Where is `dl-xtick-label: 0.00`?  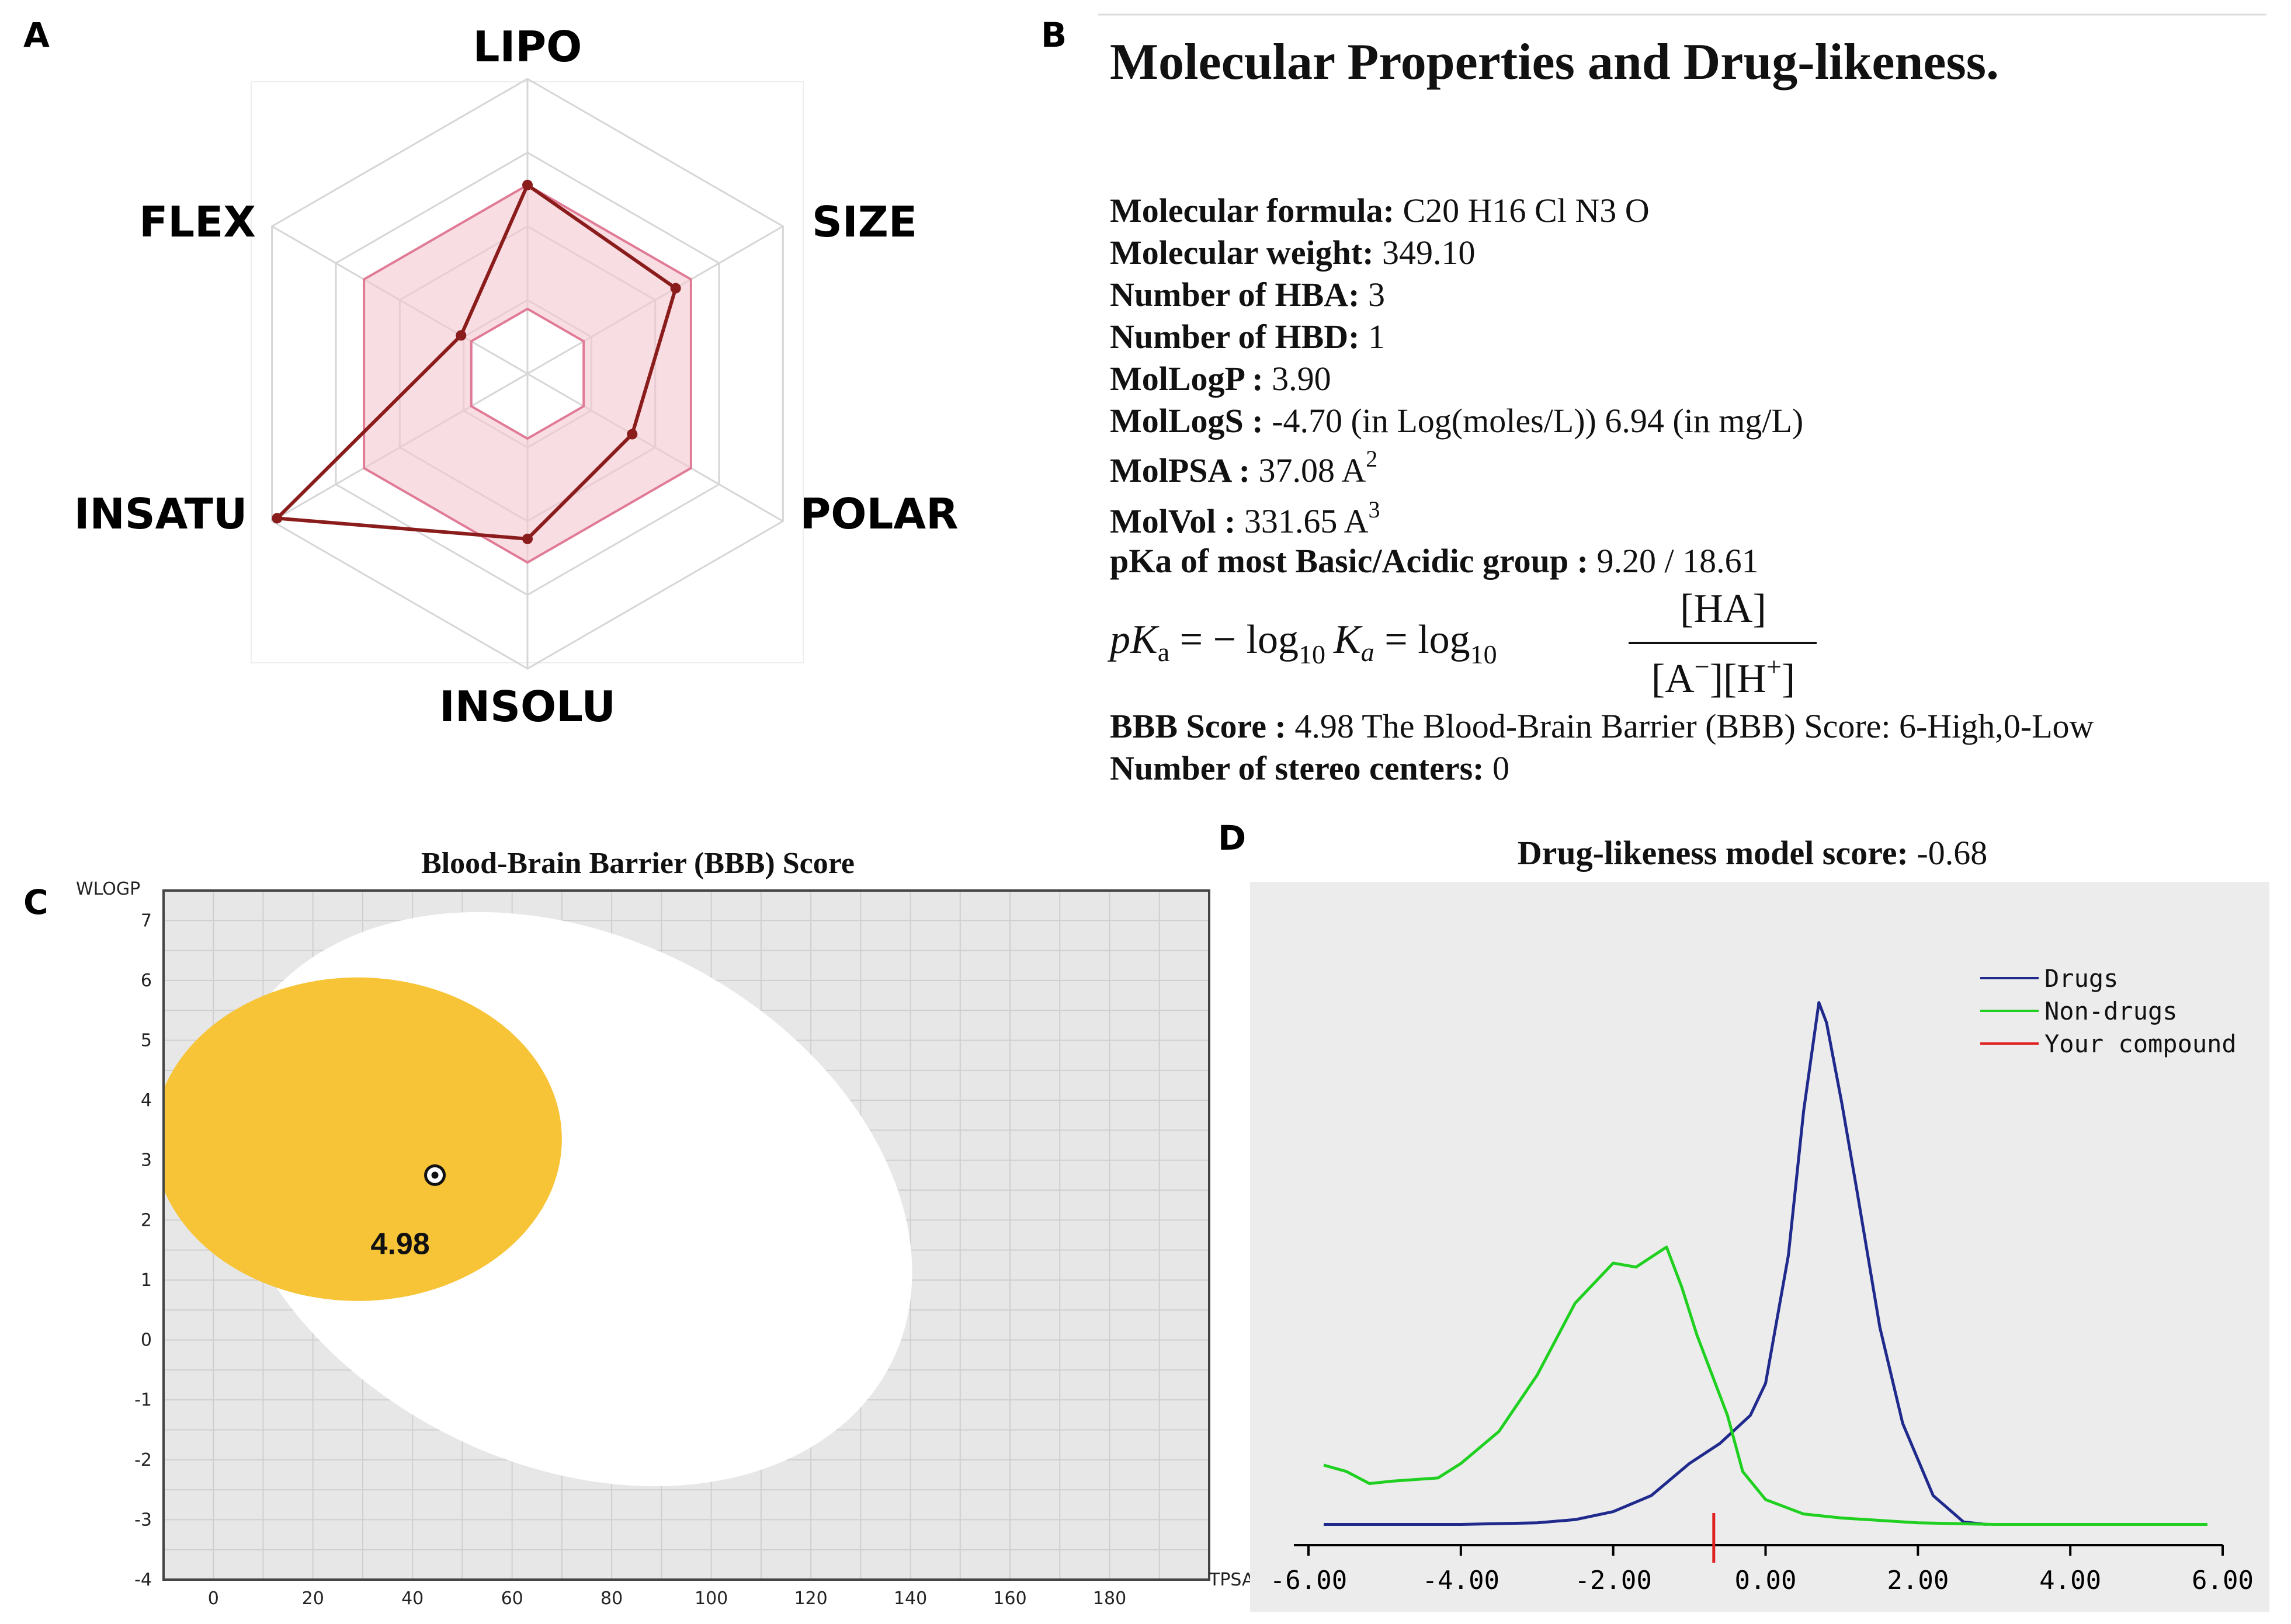
dl-xtick-label: 0.00 is located at coordinates (1766, 1581).